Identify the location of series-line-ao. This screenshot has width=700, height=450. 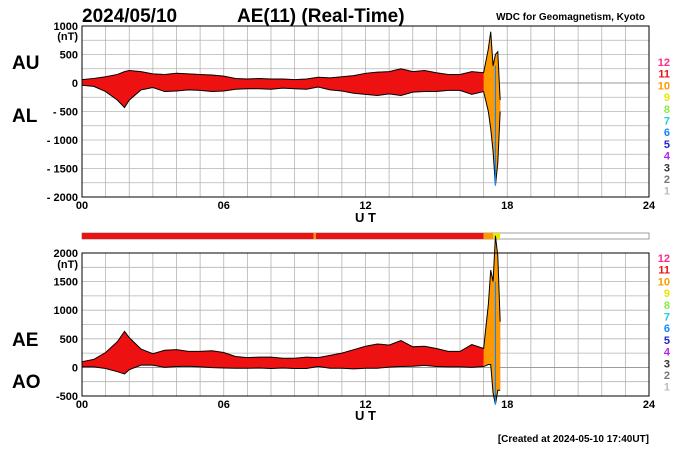
(291, 384).